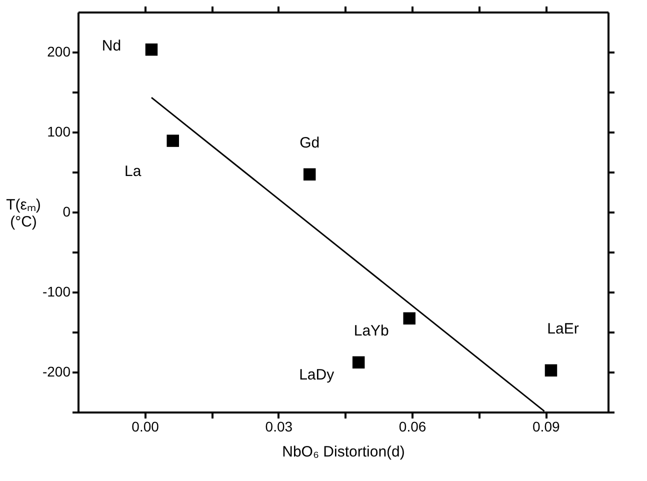 The height and width of the screenshot is (481, 647). Describe the element at coordinates (59, 132) in the screenshot. I see `y-tick-label: 100` at that location.